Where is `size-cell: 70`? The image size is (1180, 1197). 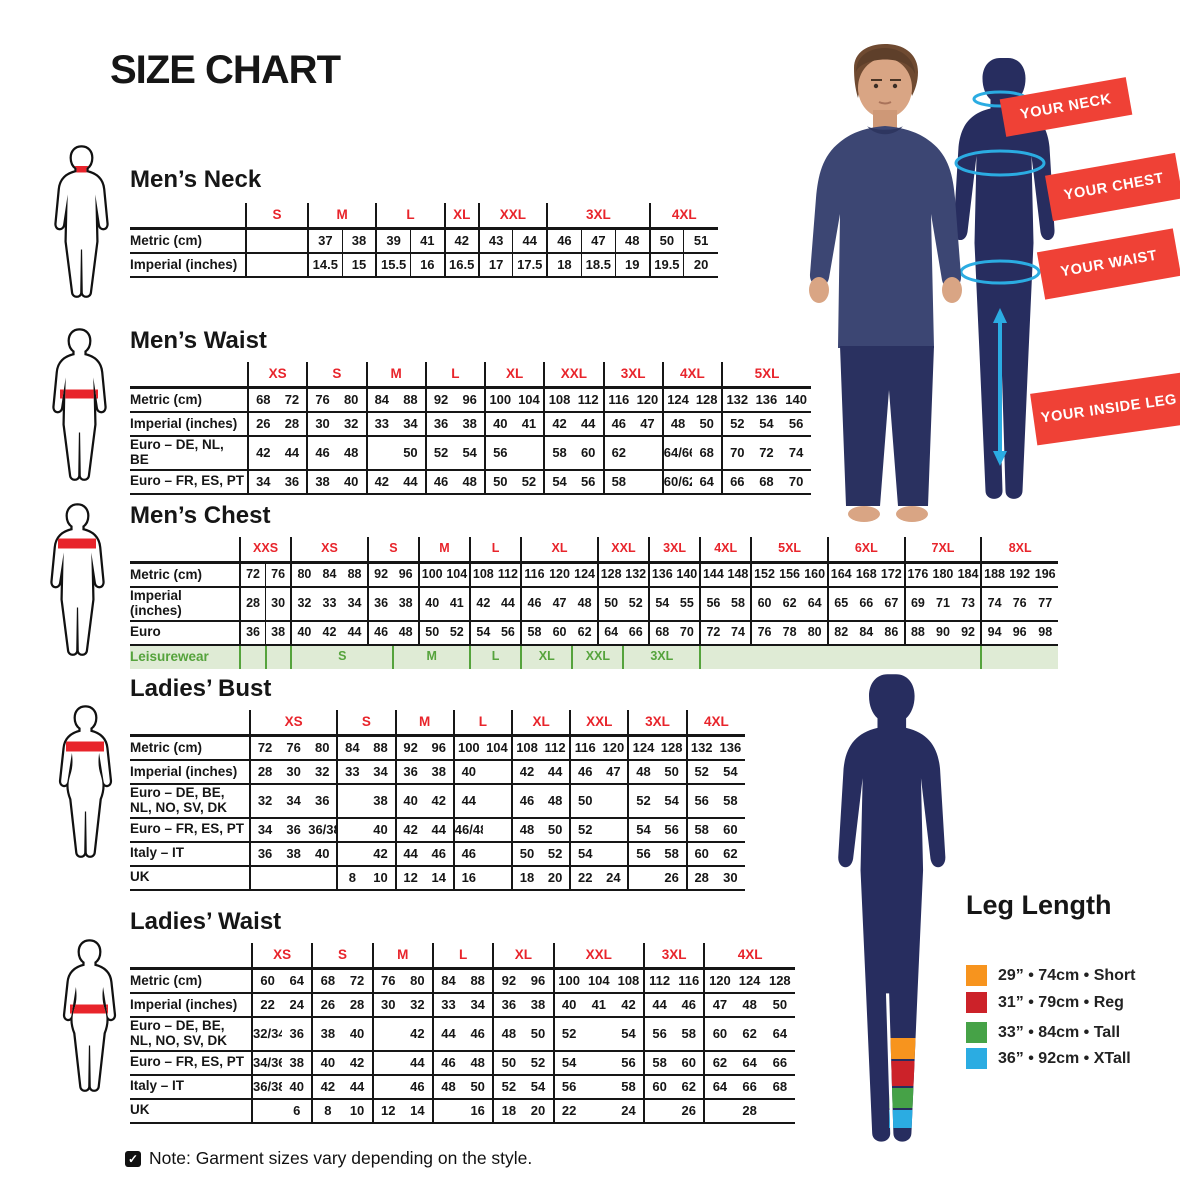
size-cell: 70 is located at coordinates (687, 633).